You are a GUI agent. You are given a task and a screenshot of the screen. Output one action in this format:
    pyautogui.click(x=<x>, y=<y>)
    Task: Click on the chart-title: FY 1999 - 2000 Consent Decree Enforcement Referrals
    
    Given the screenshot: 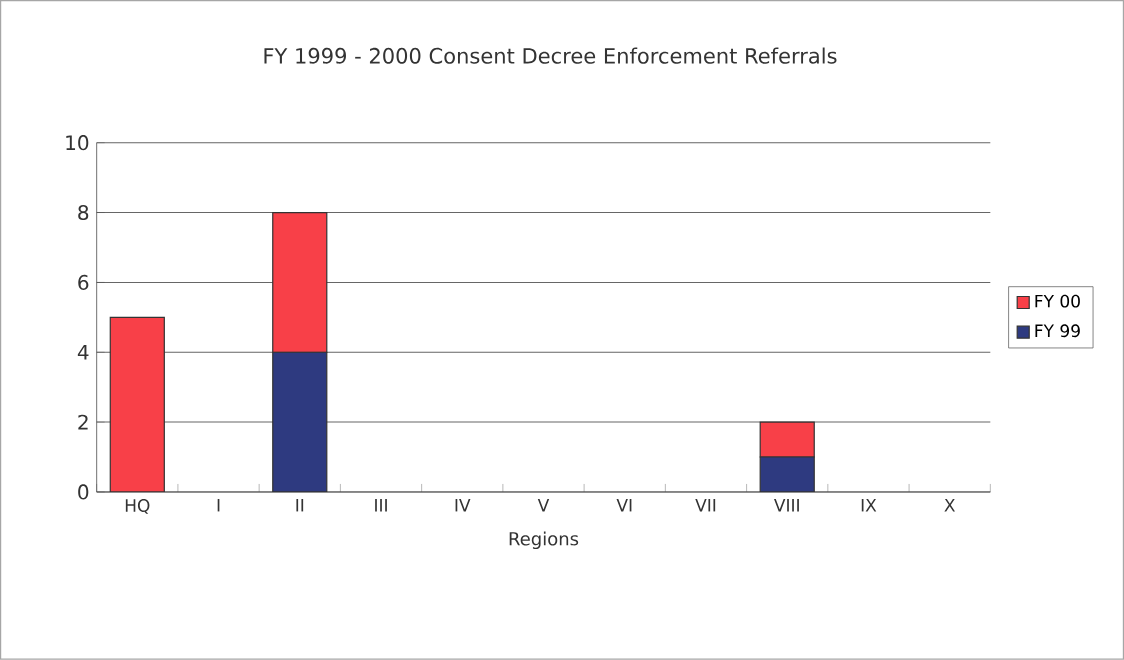 What is the action you would take?
    pyautogui.click(x=550, y=55)
    